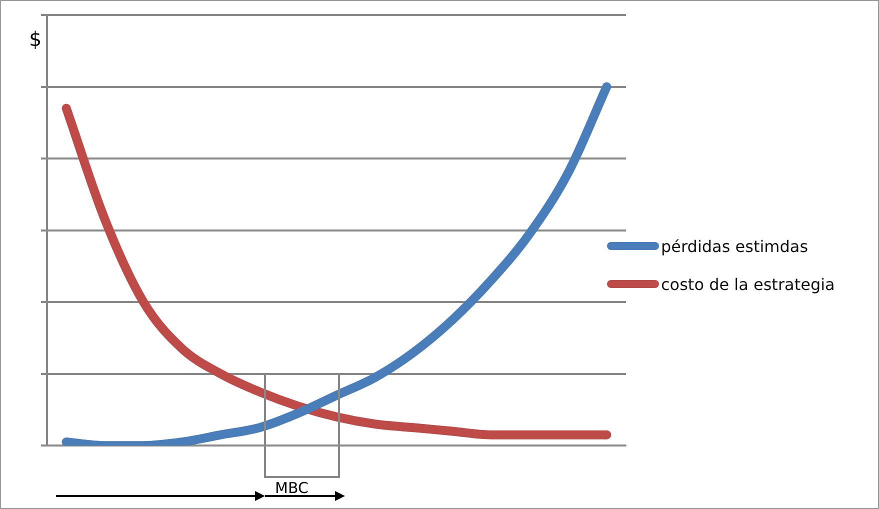 The width and height of the screenshot is (879, 509). What do you see at coordinates (734, 246) in the screenshot?
I see `legend-label: pérdidas estimdas` at bounding box center [734, 246].